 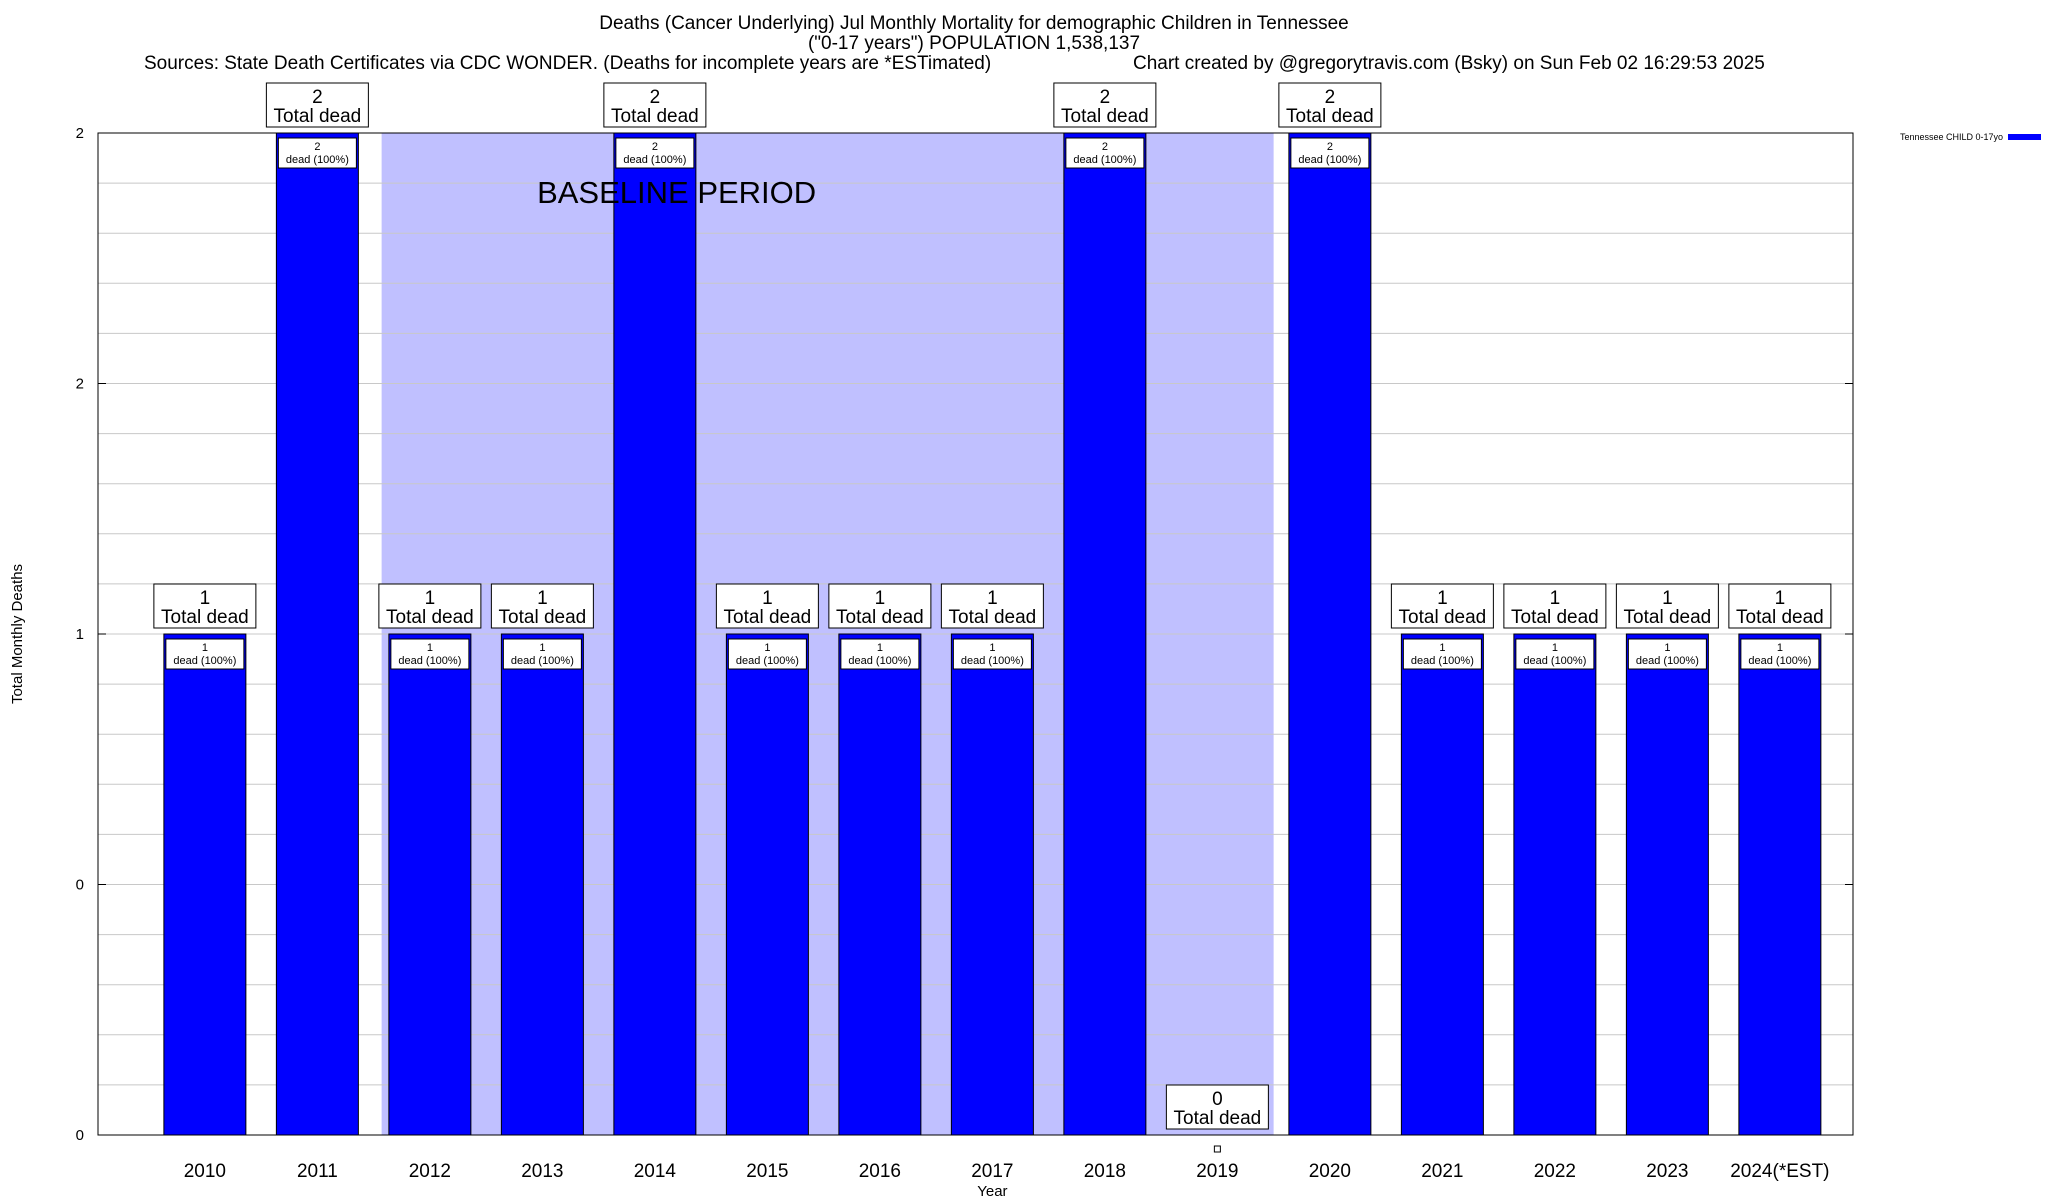 I want to click on x-tick-label: 2019, so click(x=1217, y=1171).